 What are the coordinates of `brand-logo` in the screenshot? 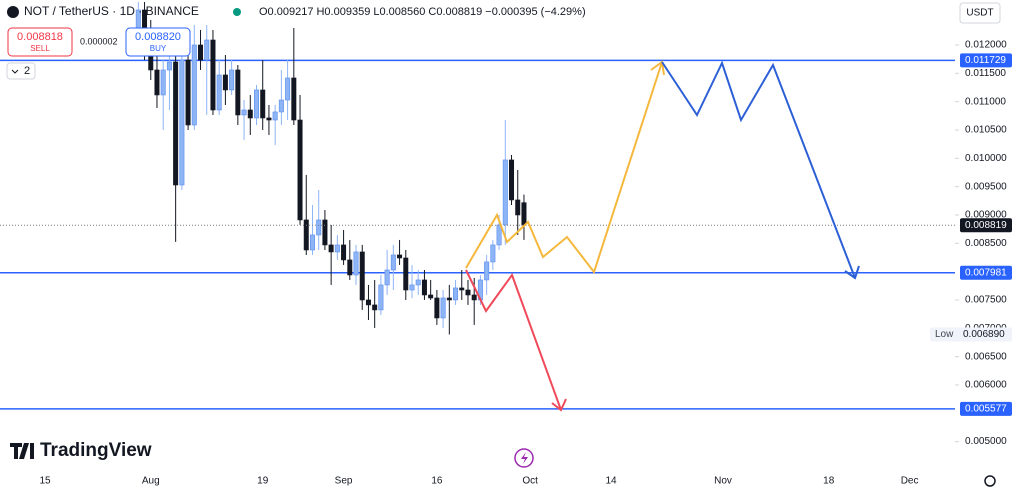 It's located at (22, 451).